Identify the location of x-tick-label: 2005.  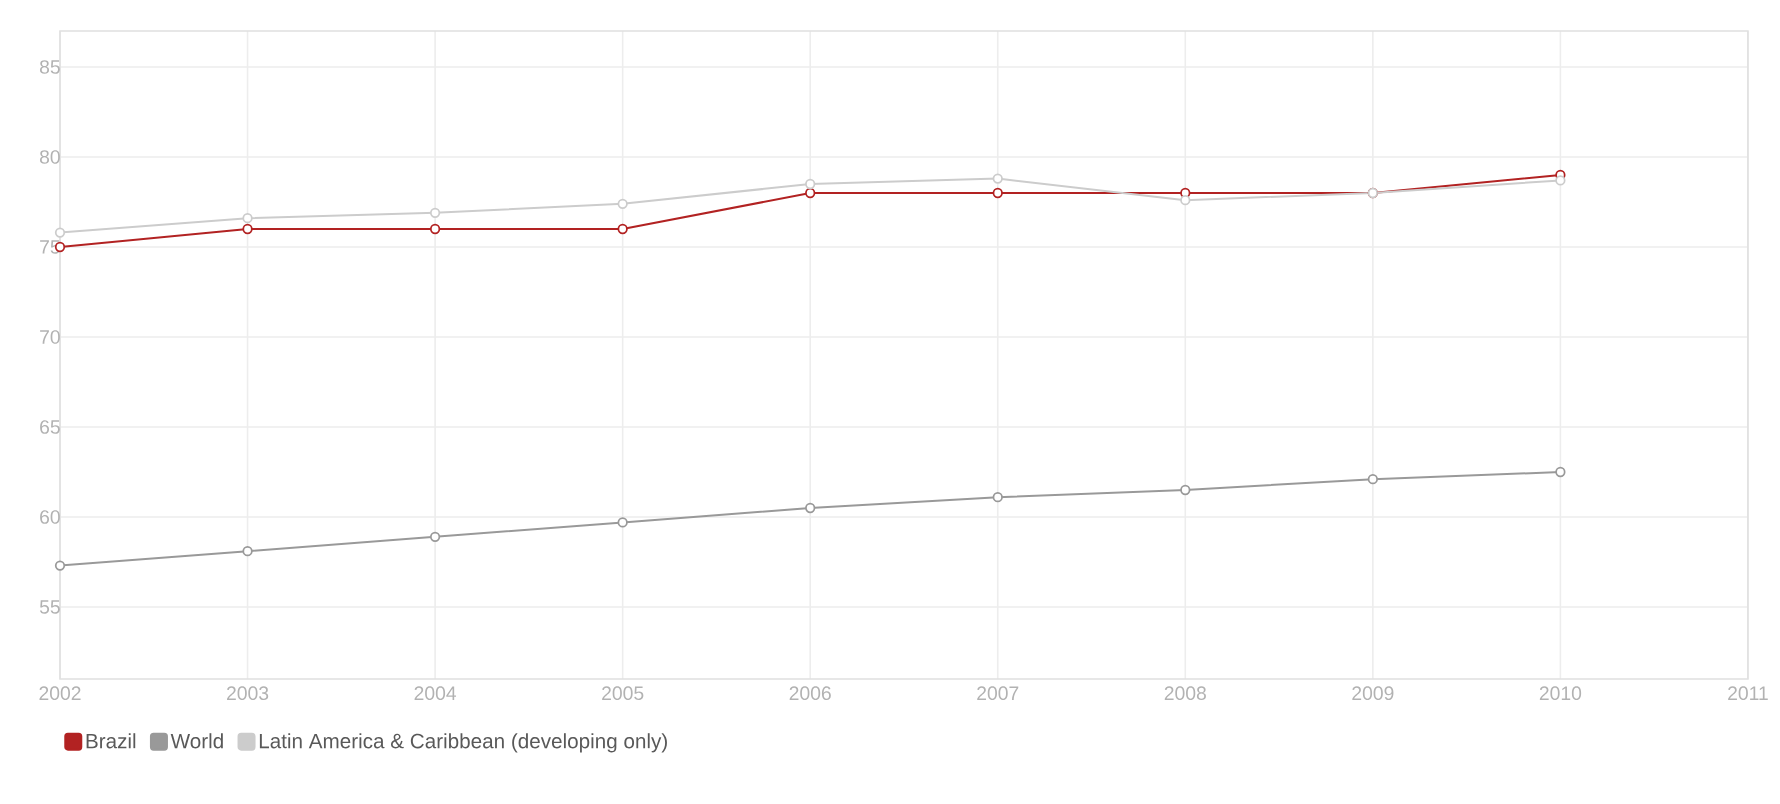
(623, 693).